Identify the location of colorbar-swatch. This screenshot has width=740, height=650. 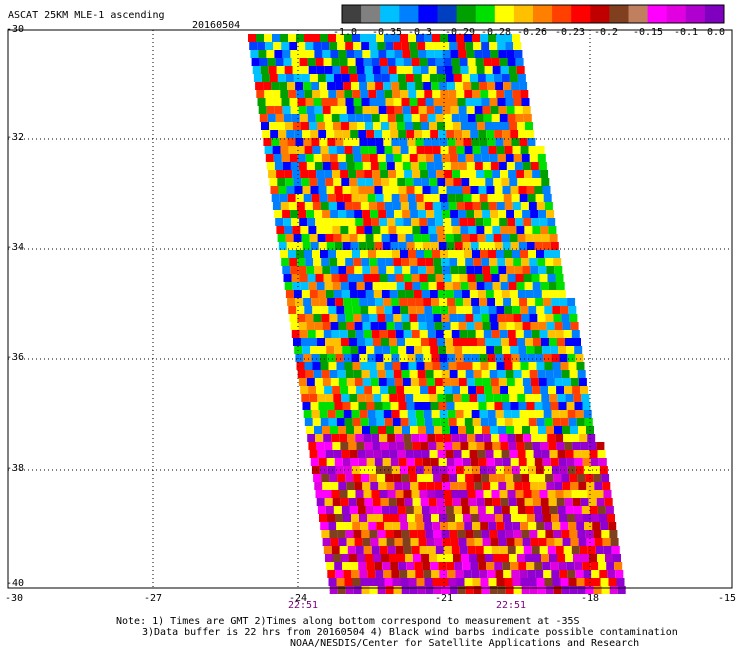
(504, 14).